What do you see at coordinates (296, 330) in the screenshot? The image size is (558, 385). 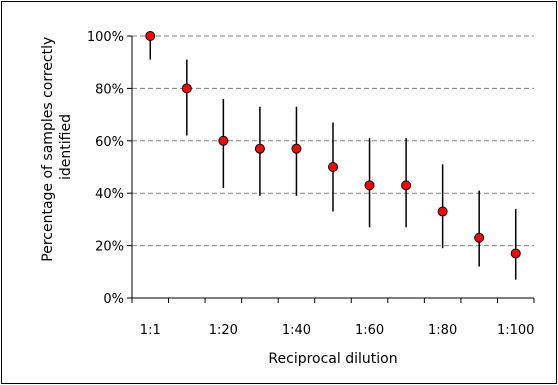 I see `x-tick-label: 1:40` at bounding box center [296, 330].